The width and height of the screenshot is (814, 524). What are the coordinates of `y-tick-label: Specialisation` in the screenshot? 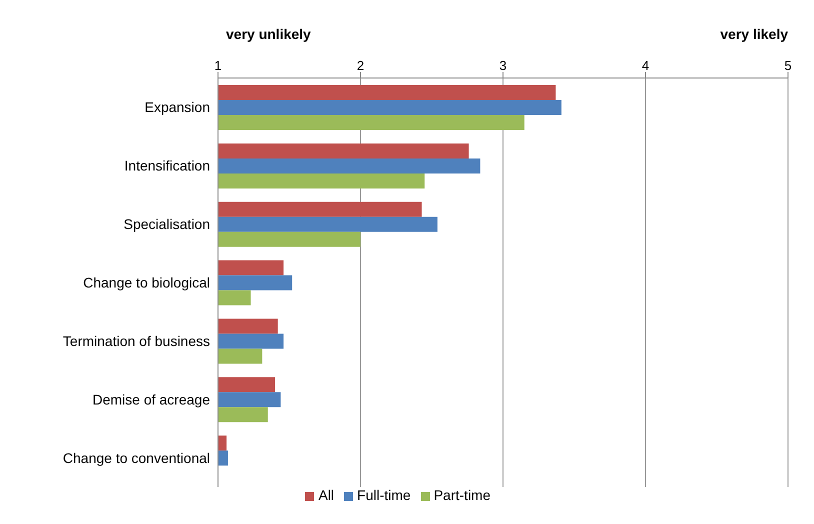 It's located at (167, 224).